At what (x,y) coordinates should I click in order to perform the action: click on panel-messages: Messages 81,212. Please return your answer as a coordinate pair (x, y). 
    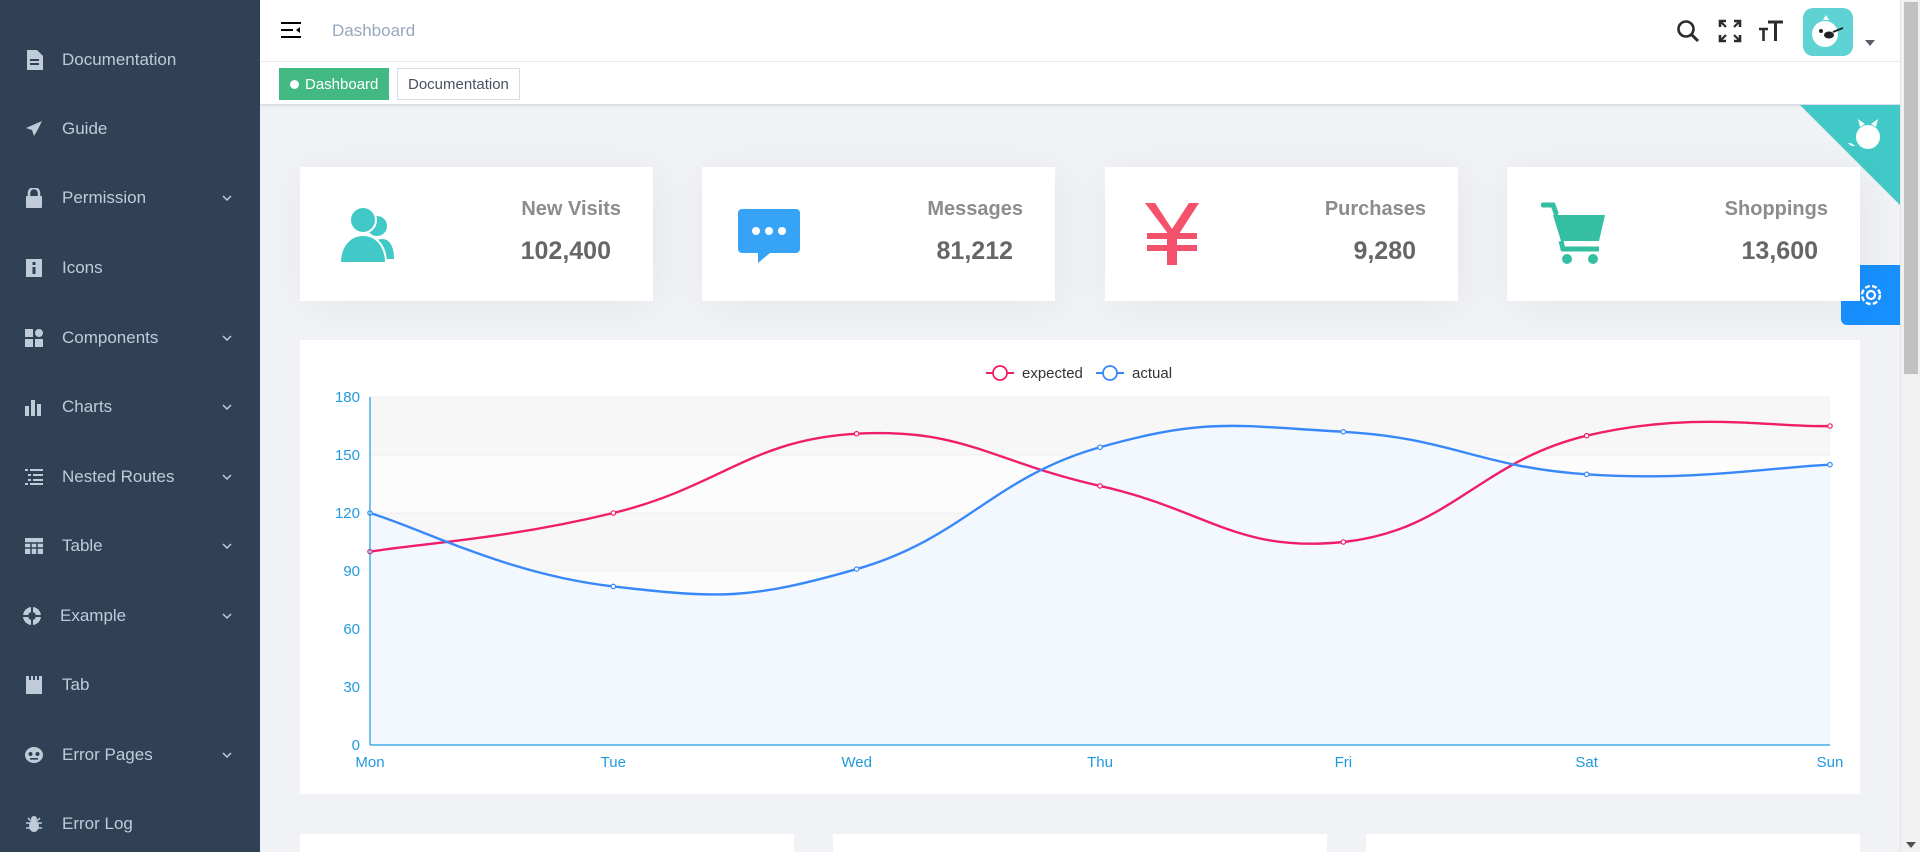
    Looking at the image, I should click on (878, 234).